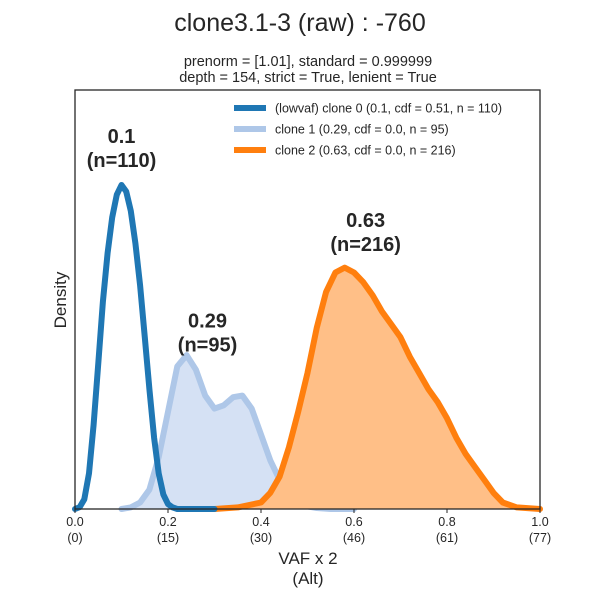  What do you see at coordinates (307, 578) in the screenshot?
I see `x-axis-sublabel: (Alt)` at bounding box center [307, 578].